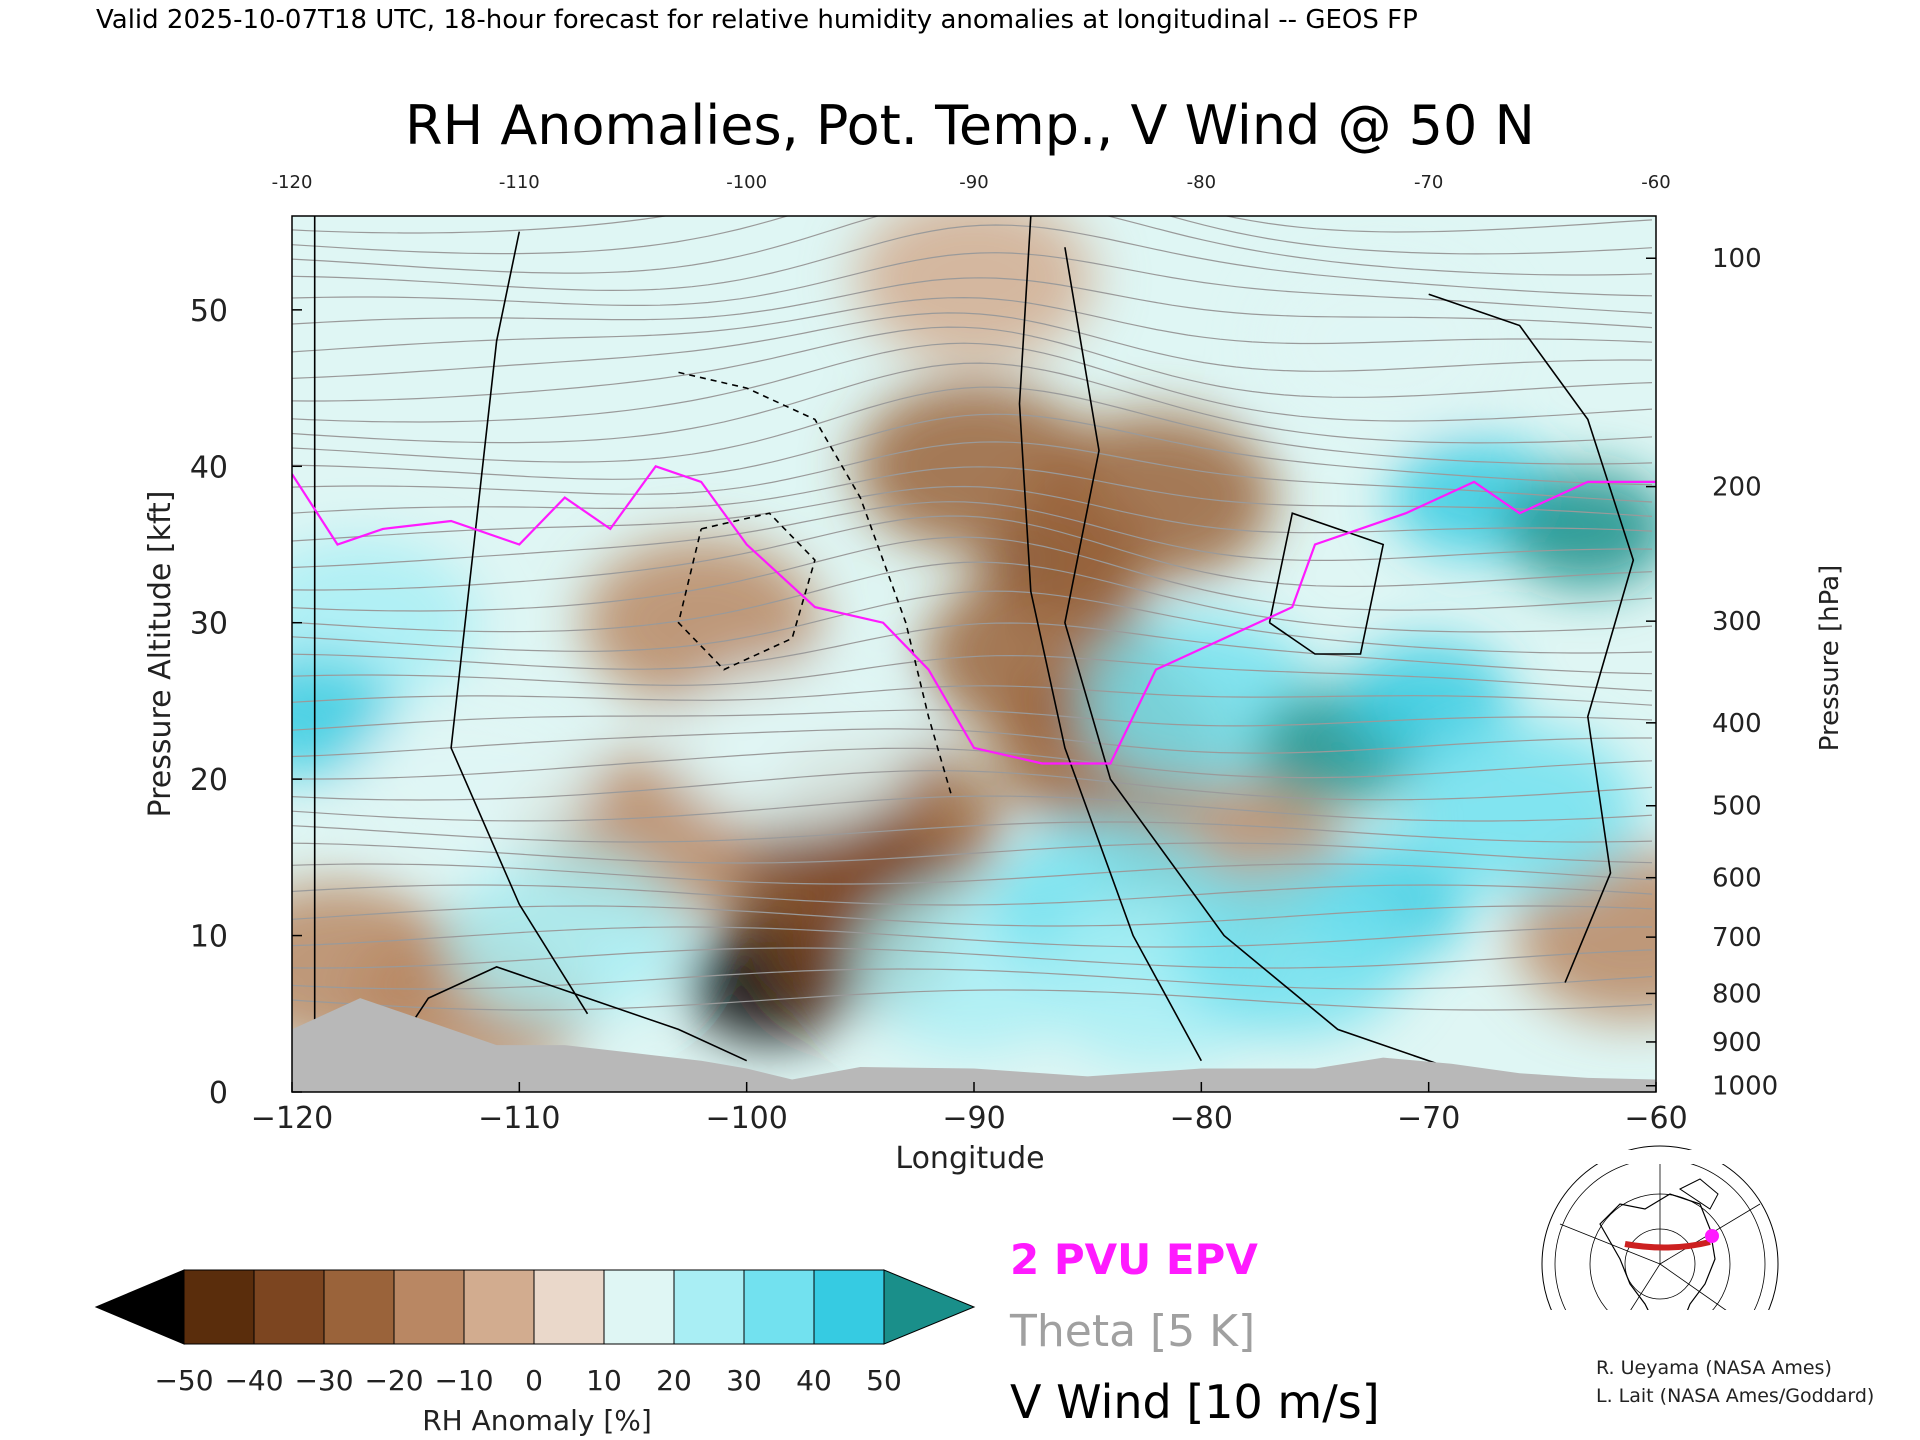 This screenshot has width=1920, height=1440. Describe the element at coordinates (160, 654) in the screenshot. I see `y-axis-label-left: Pressure Altitude [kft]` at that location.